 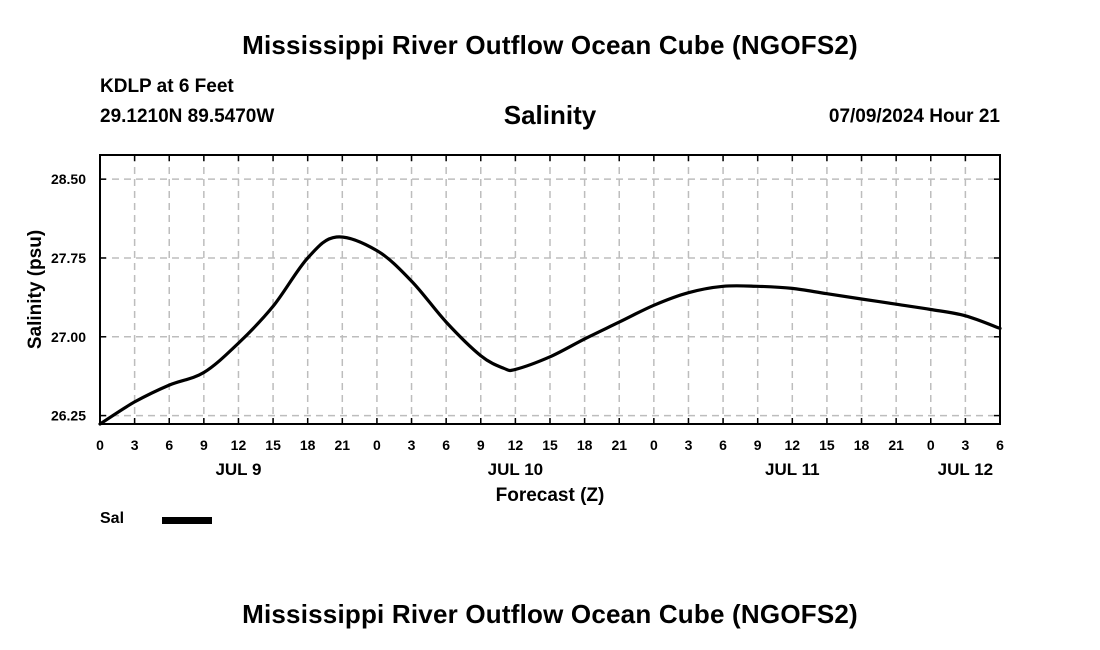 What do you see at coordinates (965, 469) in the screenshot?
I see `date-label: JUL 12` at bounding box center [965, 469].